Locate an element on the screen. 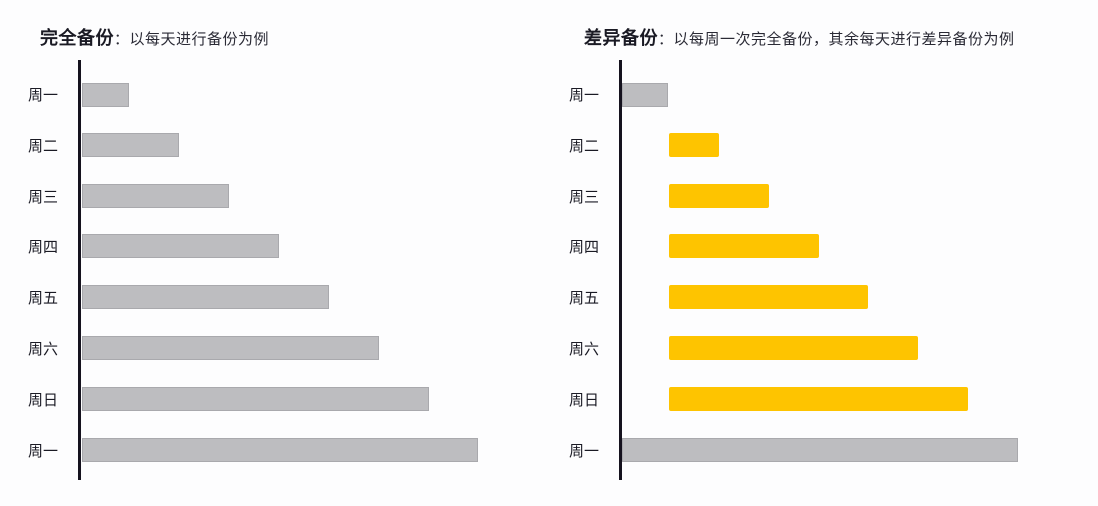 Image resolution: width=1098 pixels, height=506 pixels. full-backup-axis is located at coordinates (79, 270).